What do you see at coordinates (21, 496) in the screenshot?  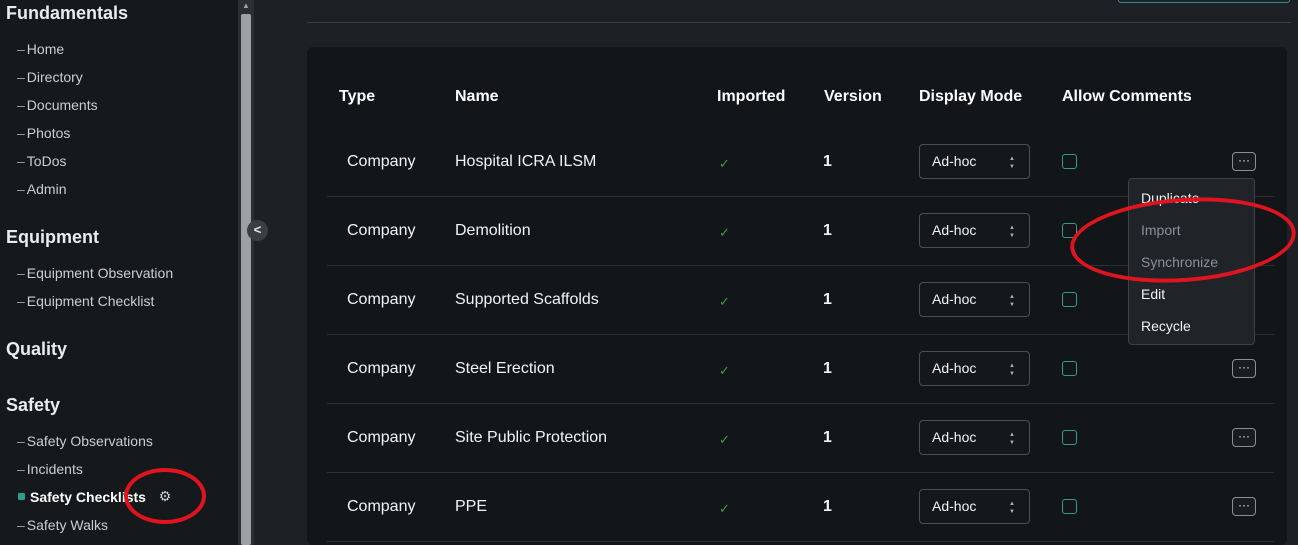 I see `active-indicator` at bounding box center [21, 496].